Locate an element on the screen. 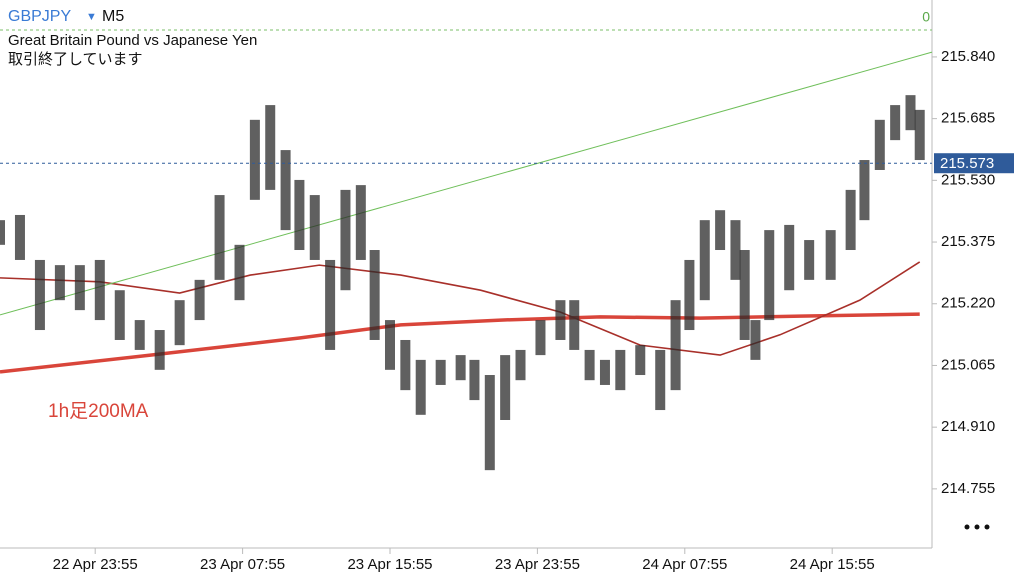 The width and height of the screenshot is (1024, 576). last-price-box is located at coordinates (974, 163).